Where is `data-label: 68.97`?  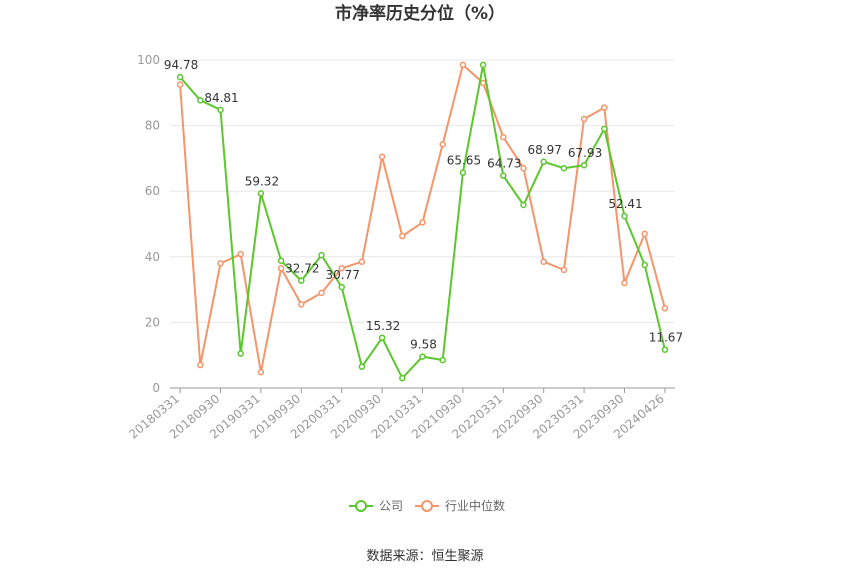
data-label: 68.97 is located at coordinates (545, 150).